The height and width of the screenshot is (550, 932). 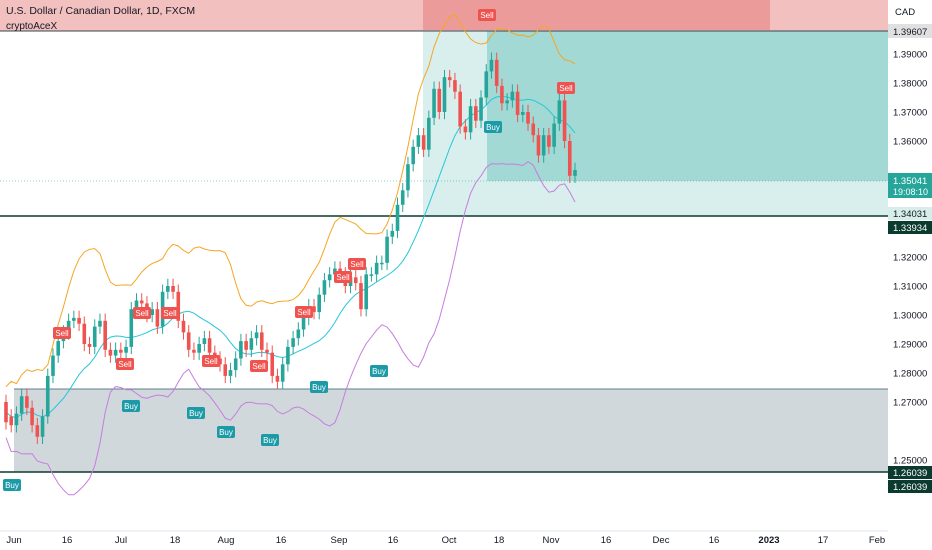 What do you see at coordinates (687, 106) in the screenshot?
I see `target-zone-dark` at bounding box center [687, 106].